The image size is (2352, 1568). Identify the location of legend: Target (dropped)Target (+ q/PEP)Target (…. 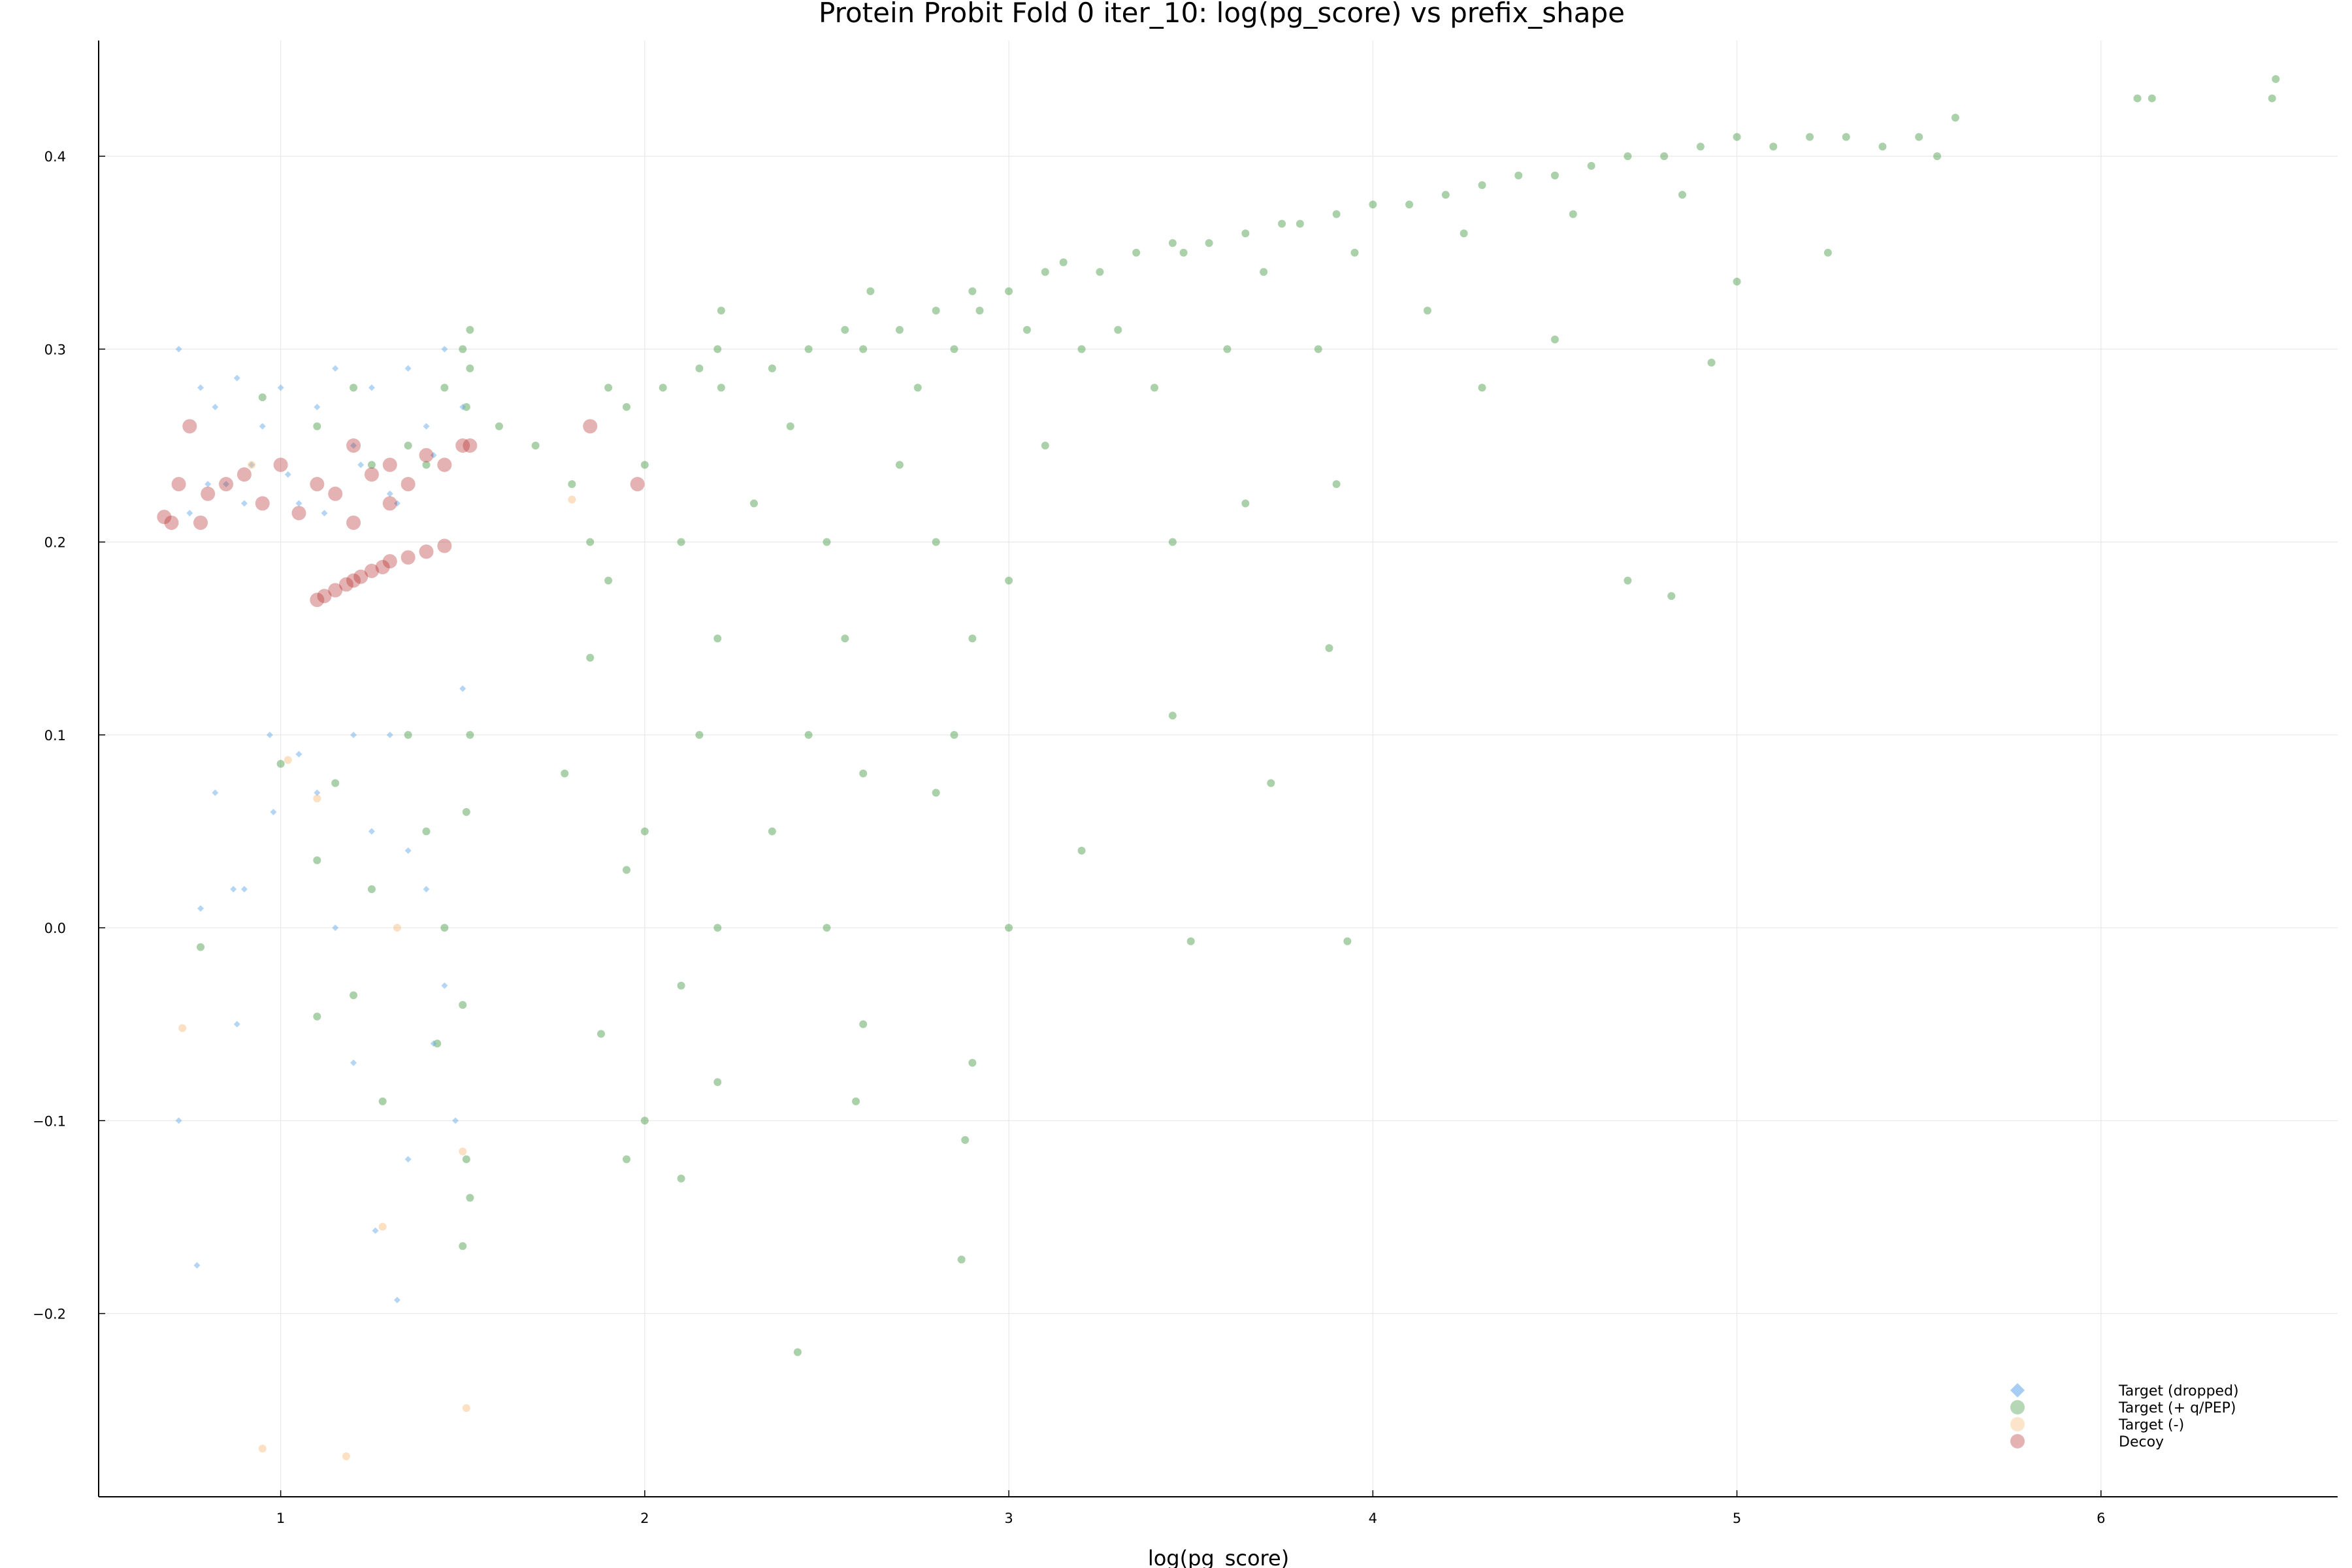
(2124, 1416).